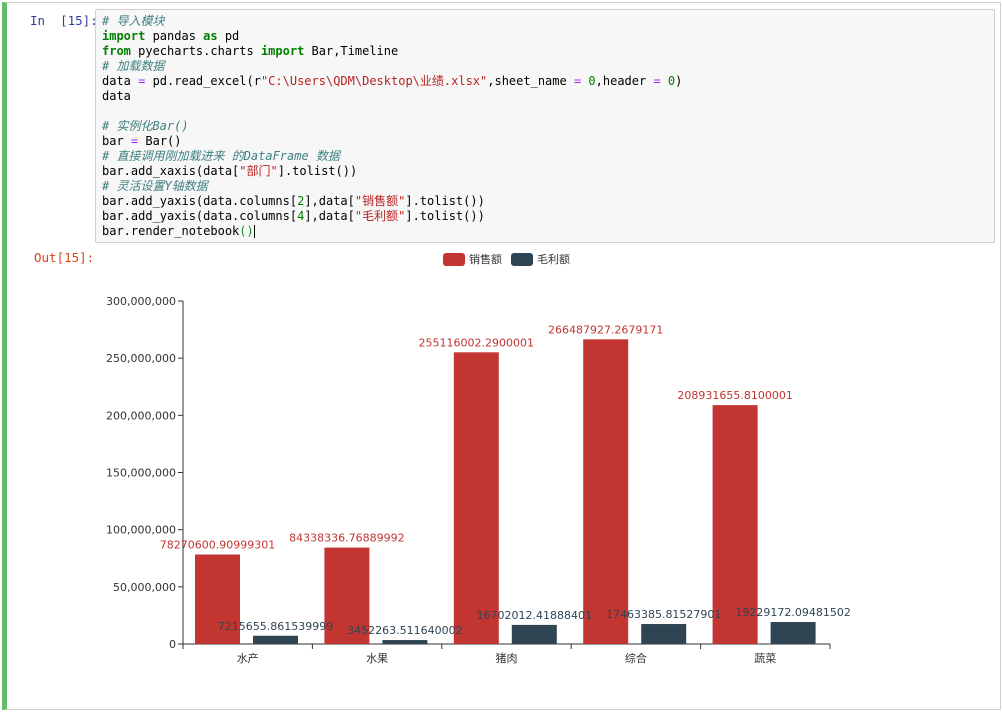 This screenshot has width=1003, height=712. Describe the element at coordinates (221, 156) in the screenshot. I see `code-token: # 直接调用刚加载进来 的DataFrame 数据` at that location.